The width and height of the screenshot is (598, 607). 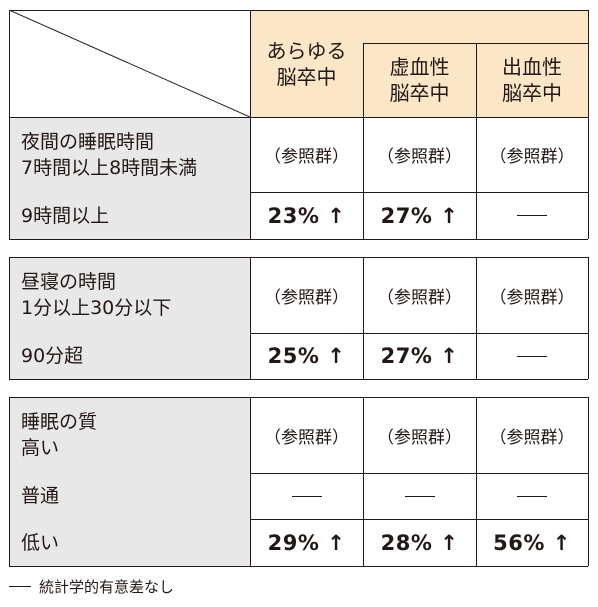 What do you see at coordinates (129, 542) in the screenshot?
I see `row-label: 低い` at bounding box center [129, 542].